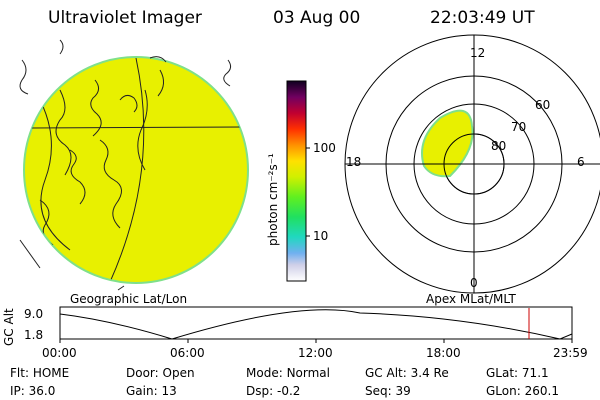  I want to click on lat-label-80: 80, so click(499, 146).